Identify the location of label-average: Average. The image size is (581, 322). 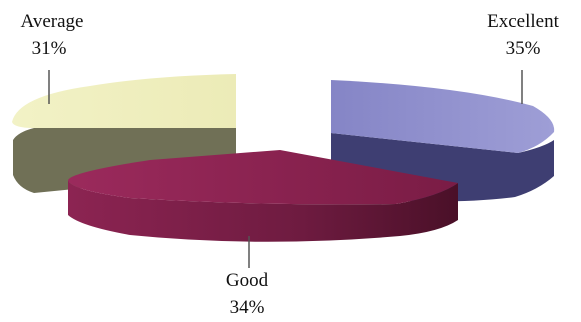
(52, 21).